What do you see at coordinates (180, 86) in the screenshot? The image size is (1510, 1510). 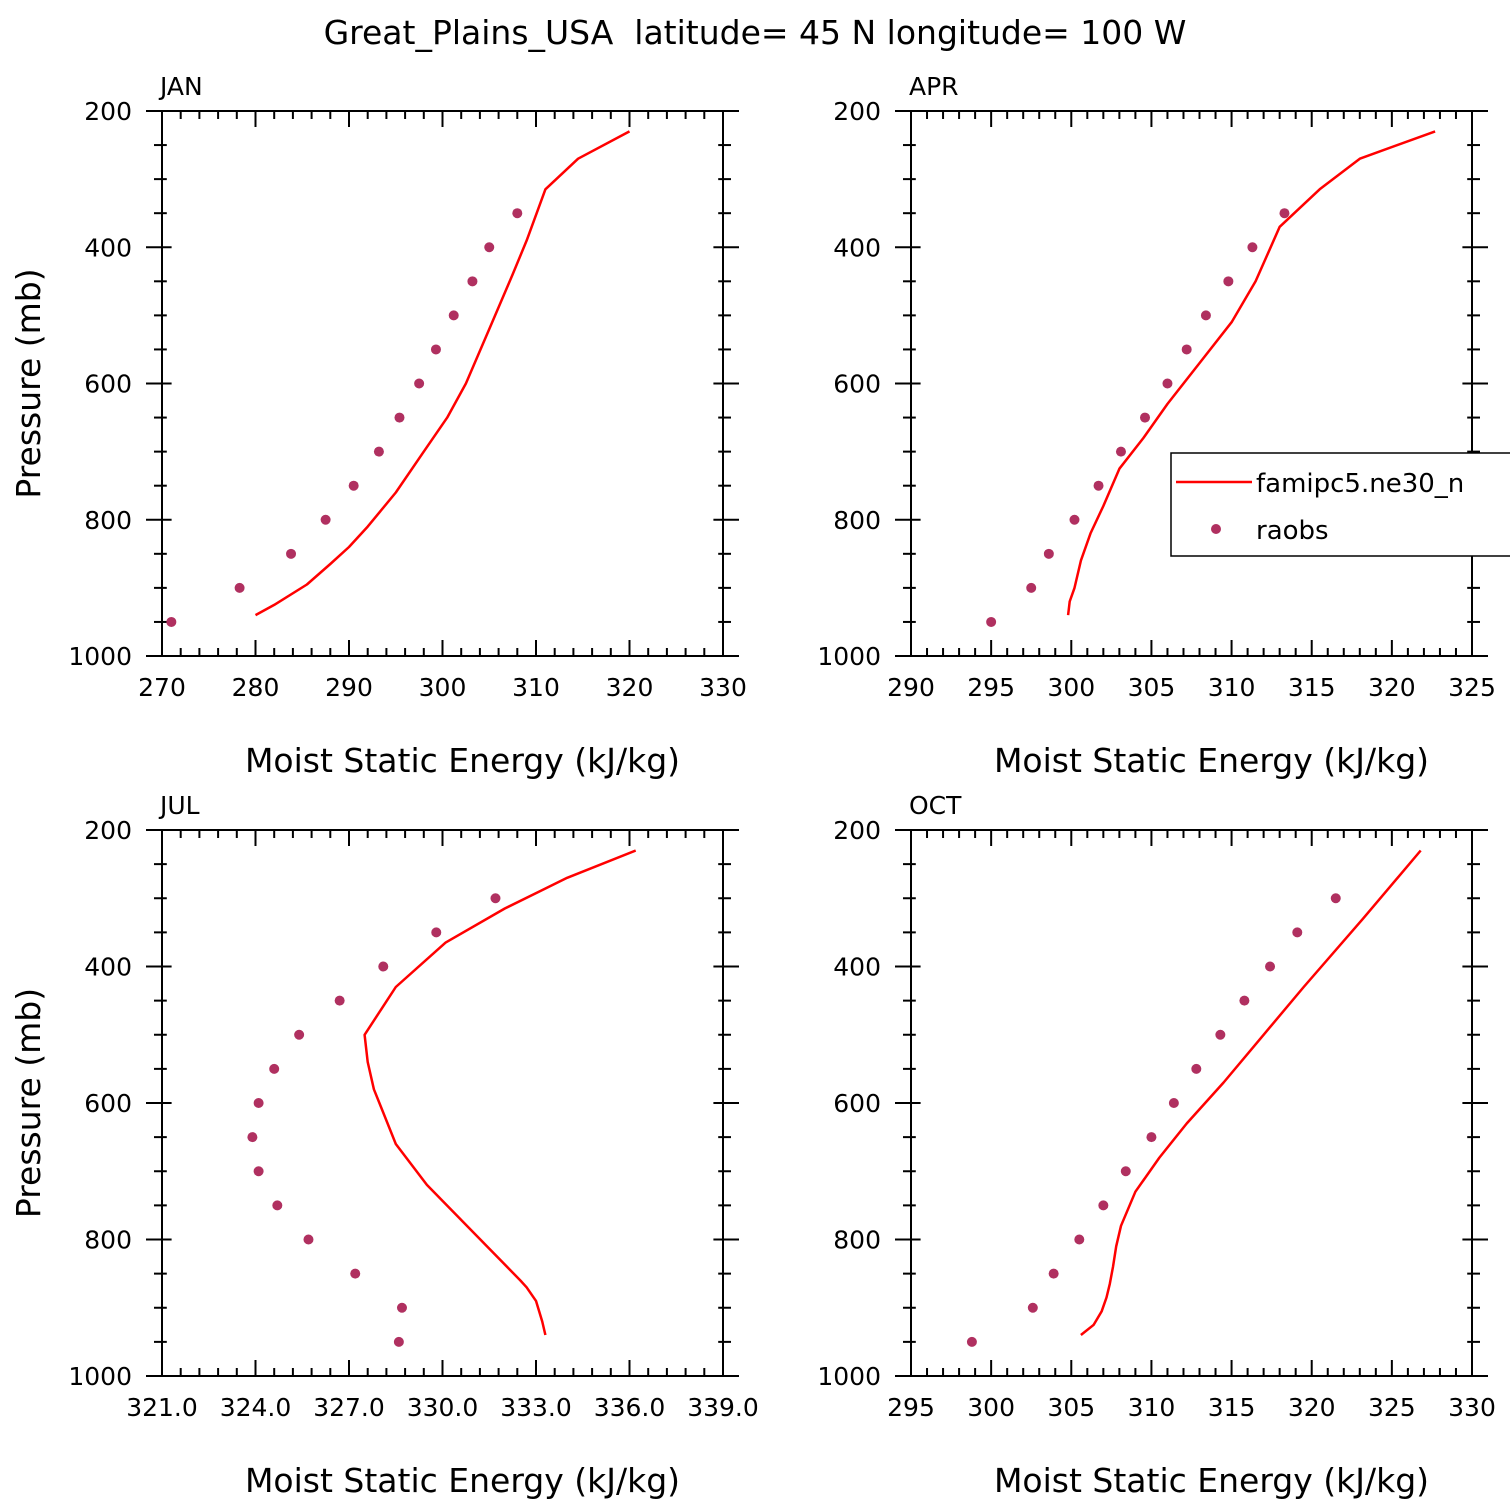 I see `panel-label: JAN` at bounding box center [180, 86].